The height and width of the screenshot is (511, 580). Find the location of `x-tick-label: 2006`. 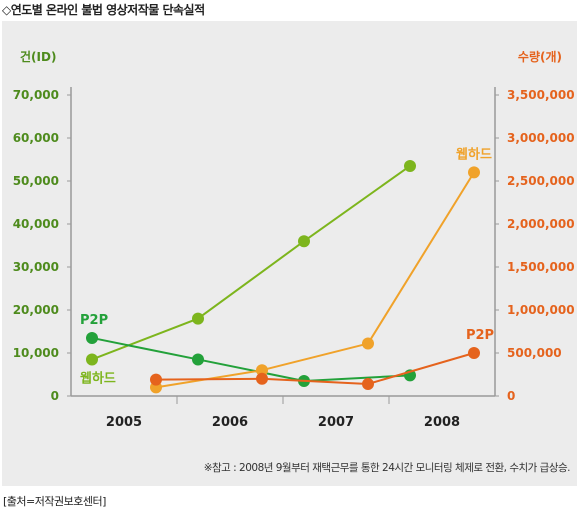

x-tick-label: 2006 is located at coordinates (230, 422).